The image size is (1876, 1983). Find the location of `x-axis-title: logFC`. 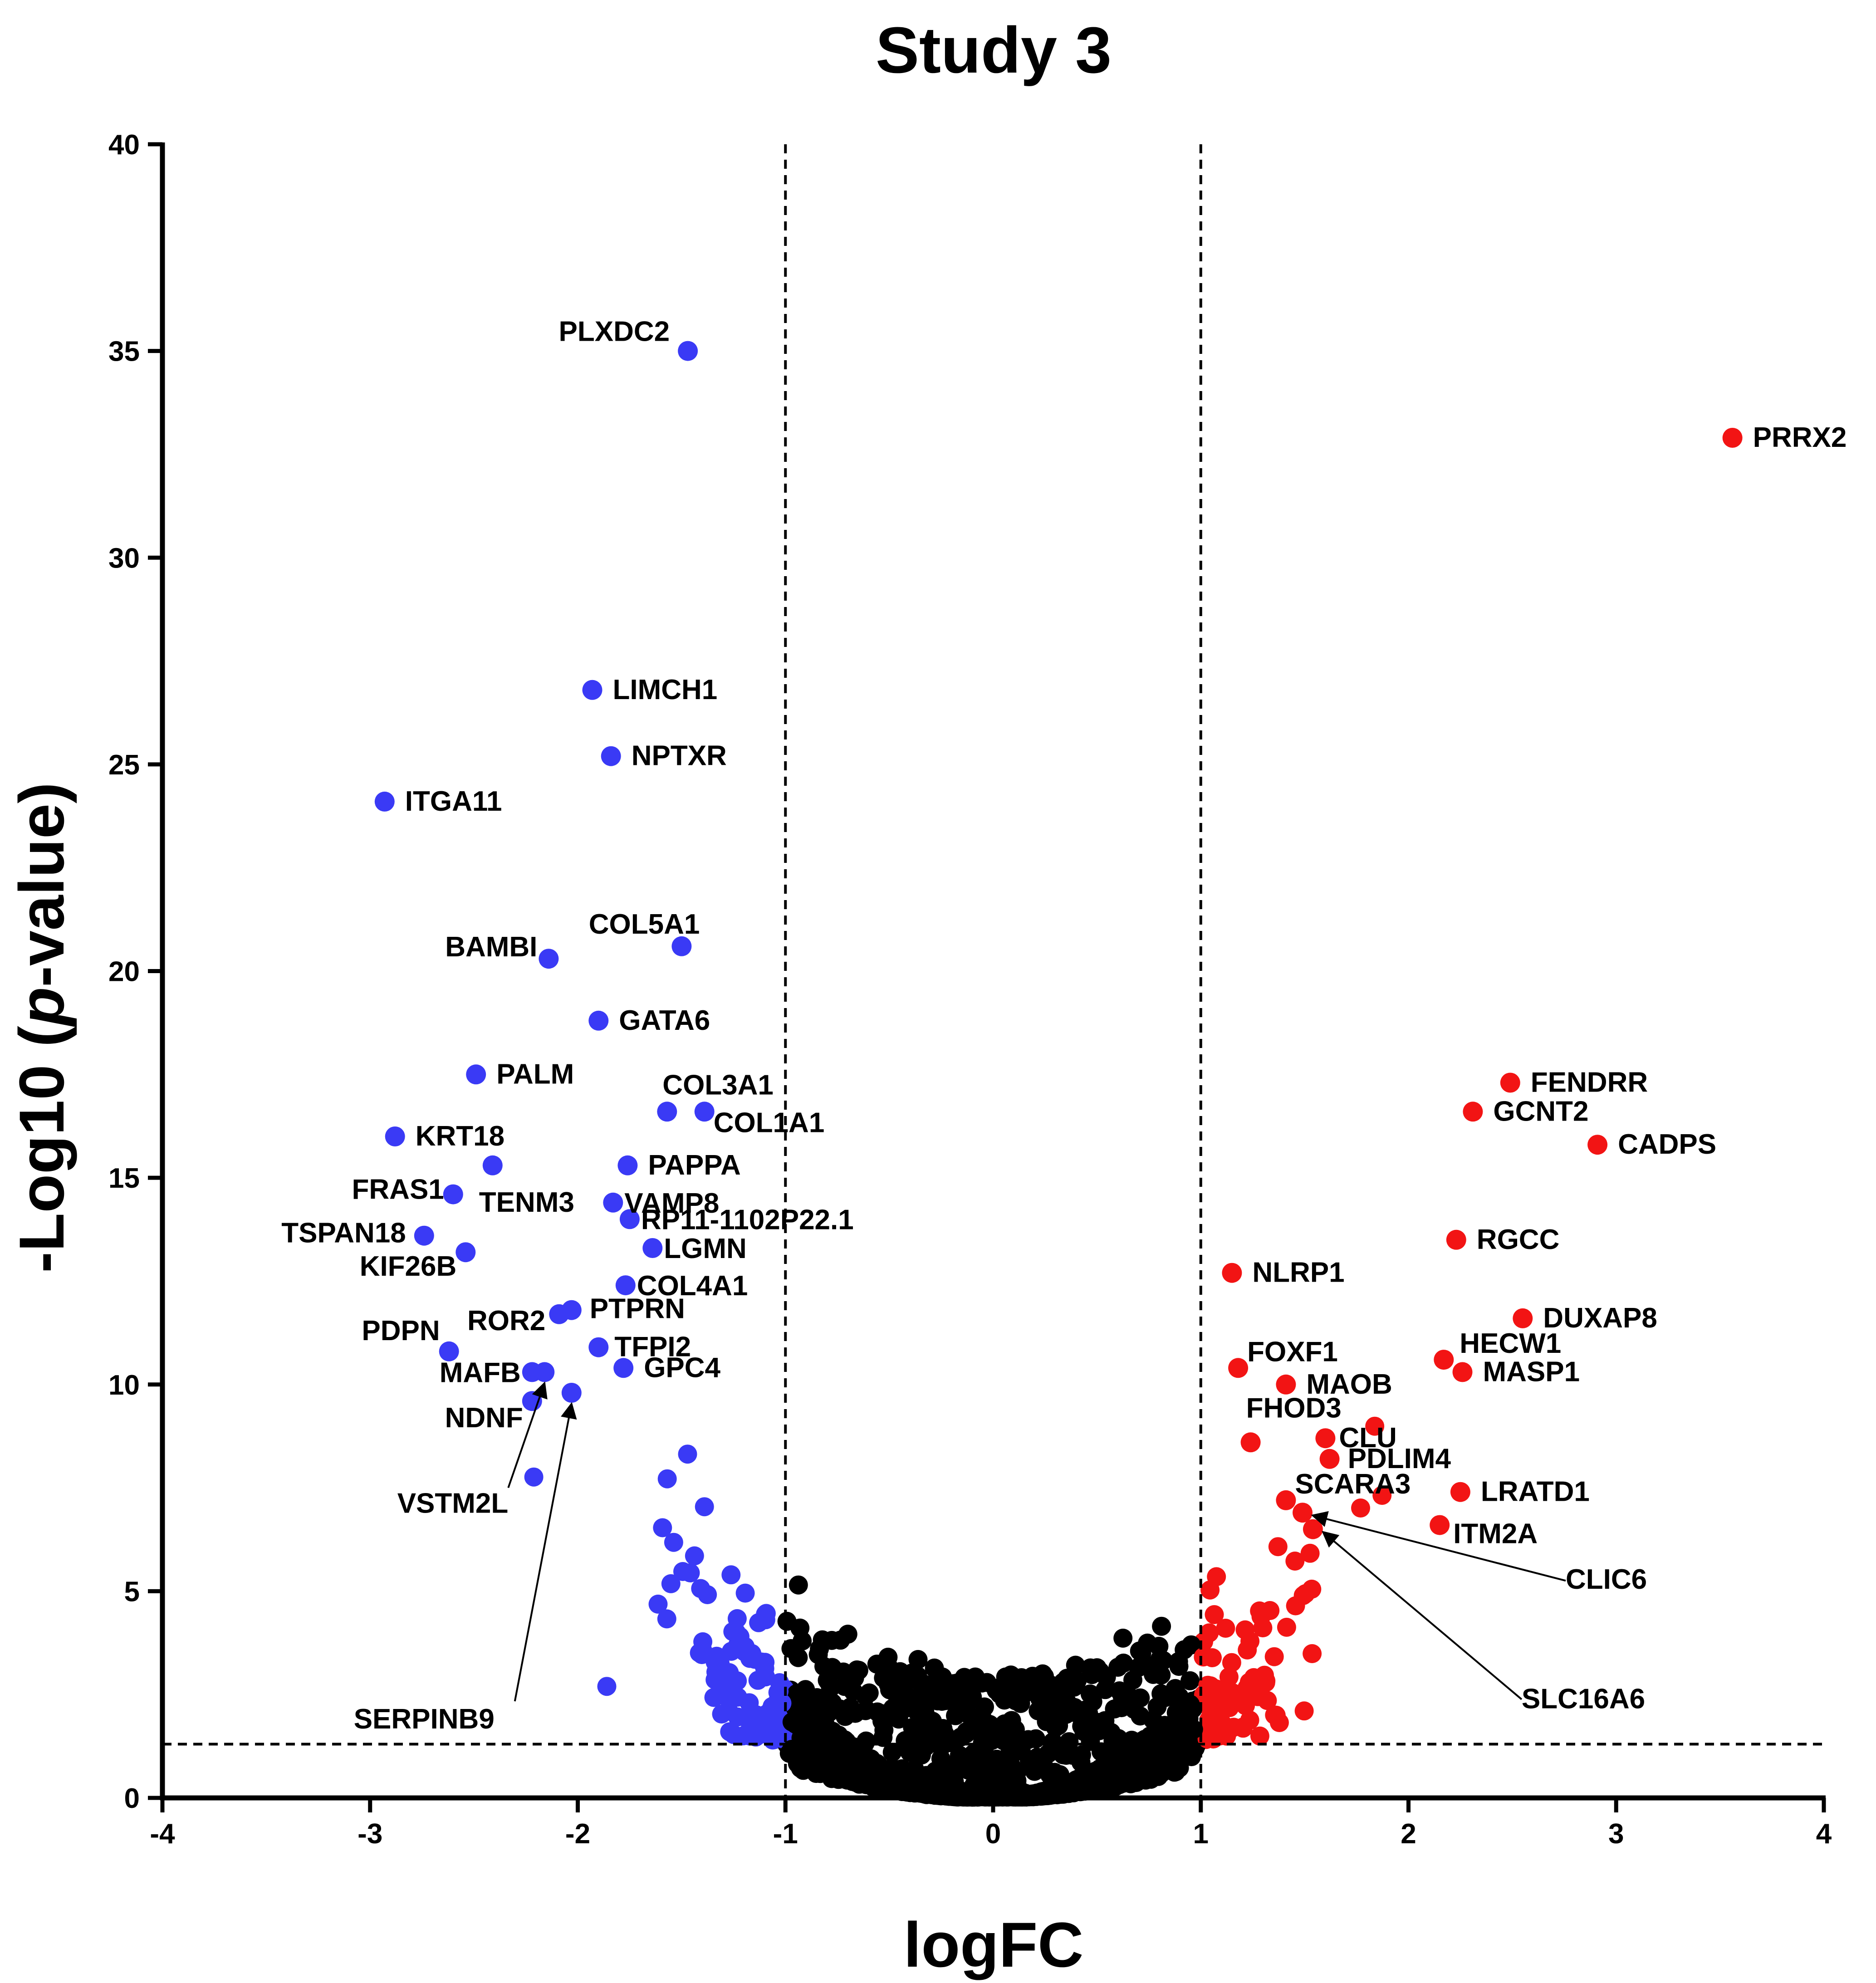

x-axis-title: logFC is located at coordinates (994, 1944).